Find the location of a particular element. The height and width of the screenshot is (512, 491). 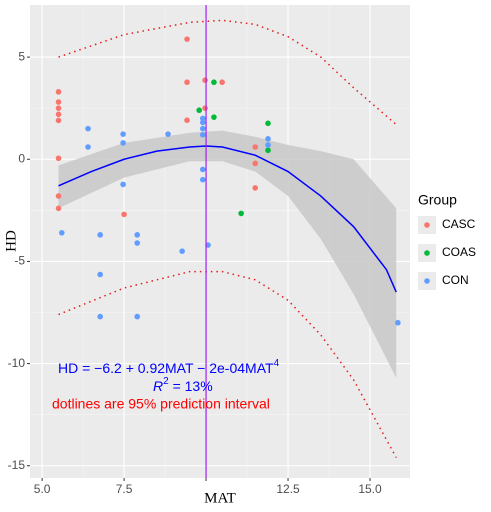

x-axis-title: MAT is located at coordinates (220, 498).